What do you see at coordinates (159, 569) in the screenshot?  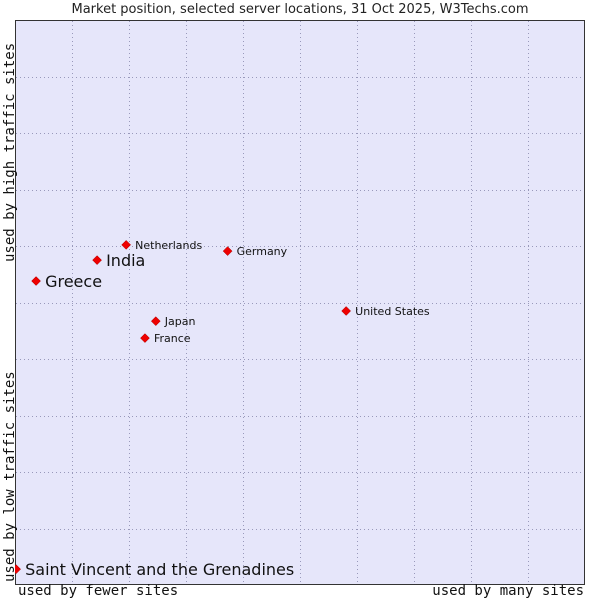 I see `label-saint-vincent-and-the-grenadines: Saint Vincent and the Grenadines` at bounding box center [159, 569].